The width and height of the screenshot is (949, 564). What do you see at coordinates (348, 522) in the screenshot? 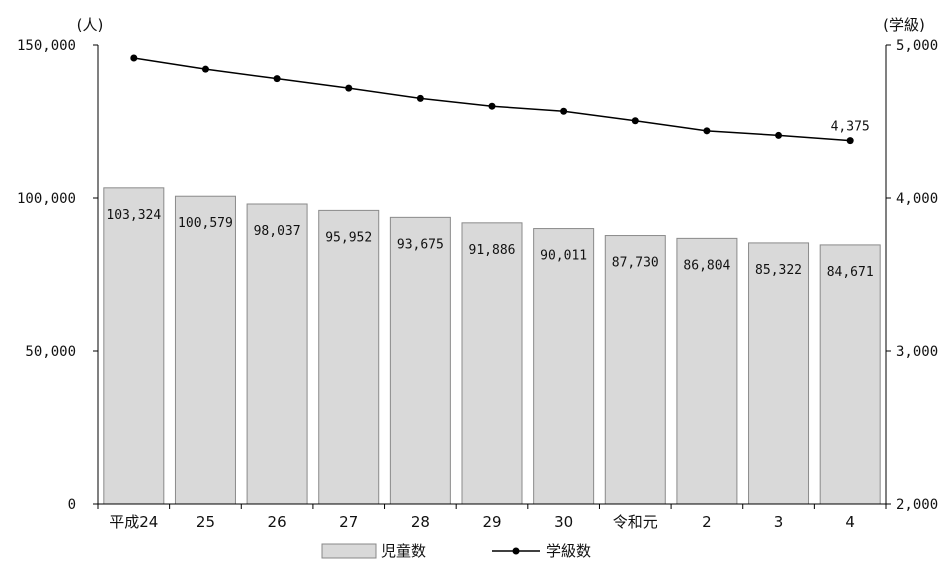
I see `x-category-label: 27` at bounding box center [348, 522].